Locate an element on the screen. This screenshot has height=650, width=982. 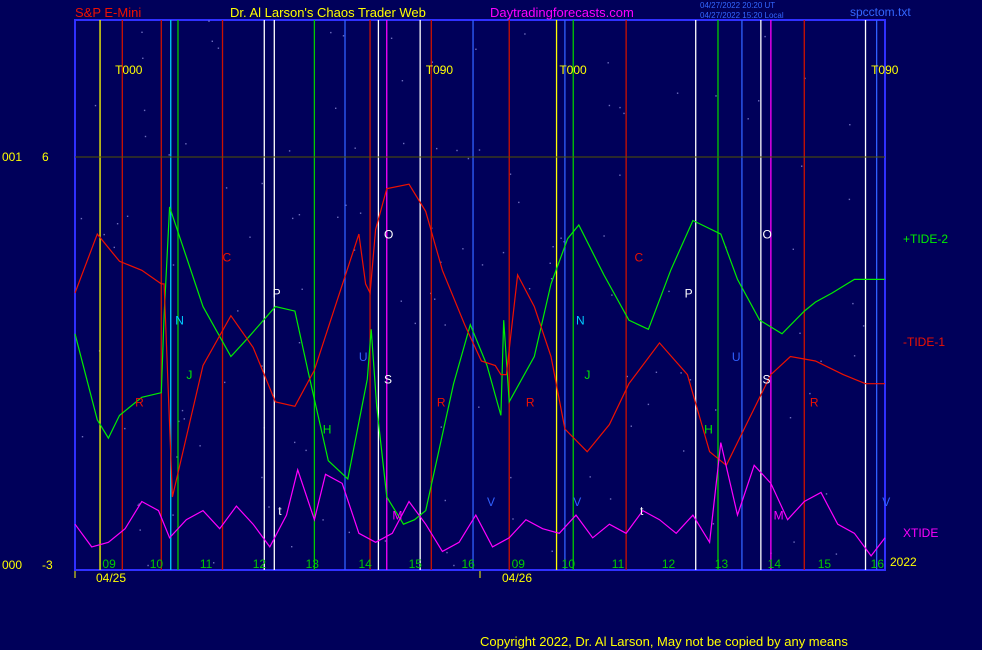
website-link: Daytradingforecasts.com is located at coordinates (562, 12).